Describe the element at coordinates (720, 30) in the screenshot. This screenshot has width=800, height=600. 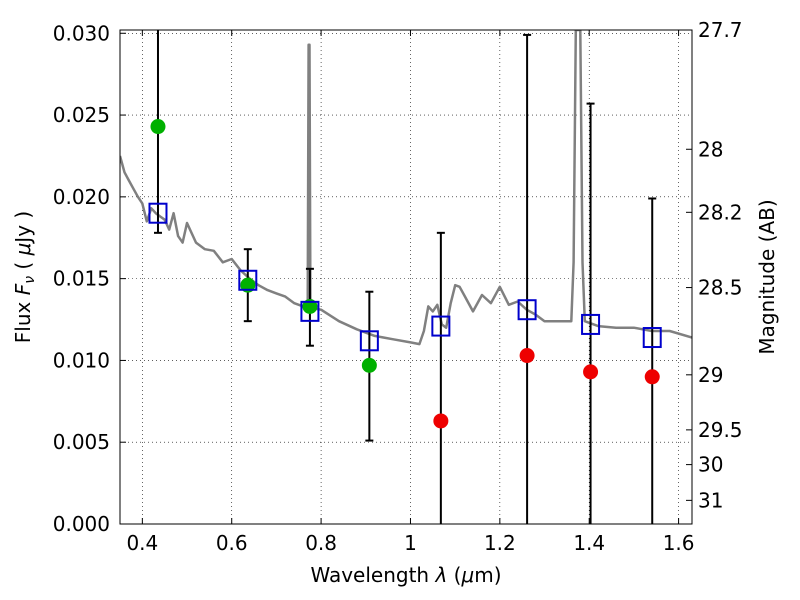
I see `y2-tick-label: 27.7` at that location.